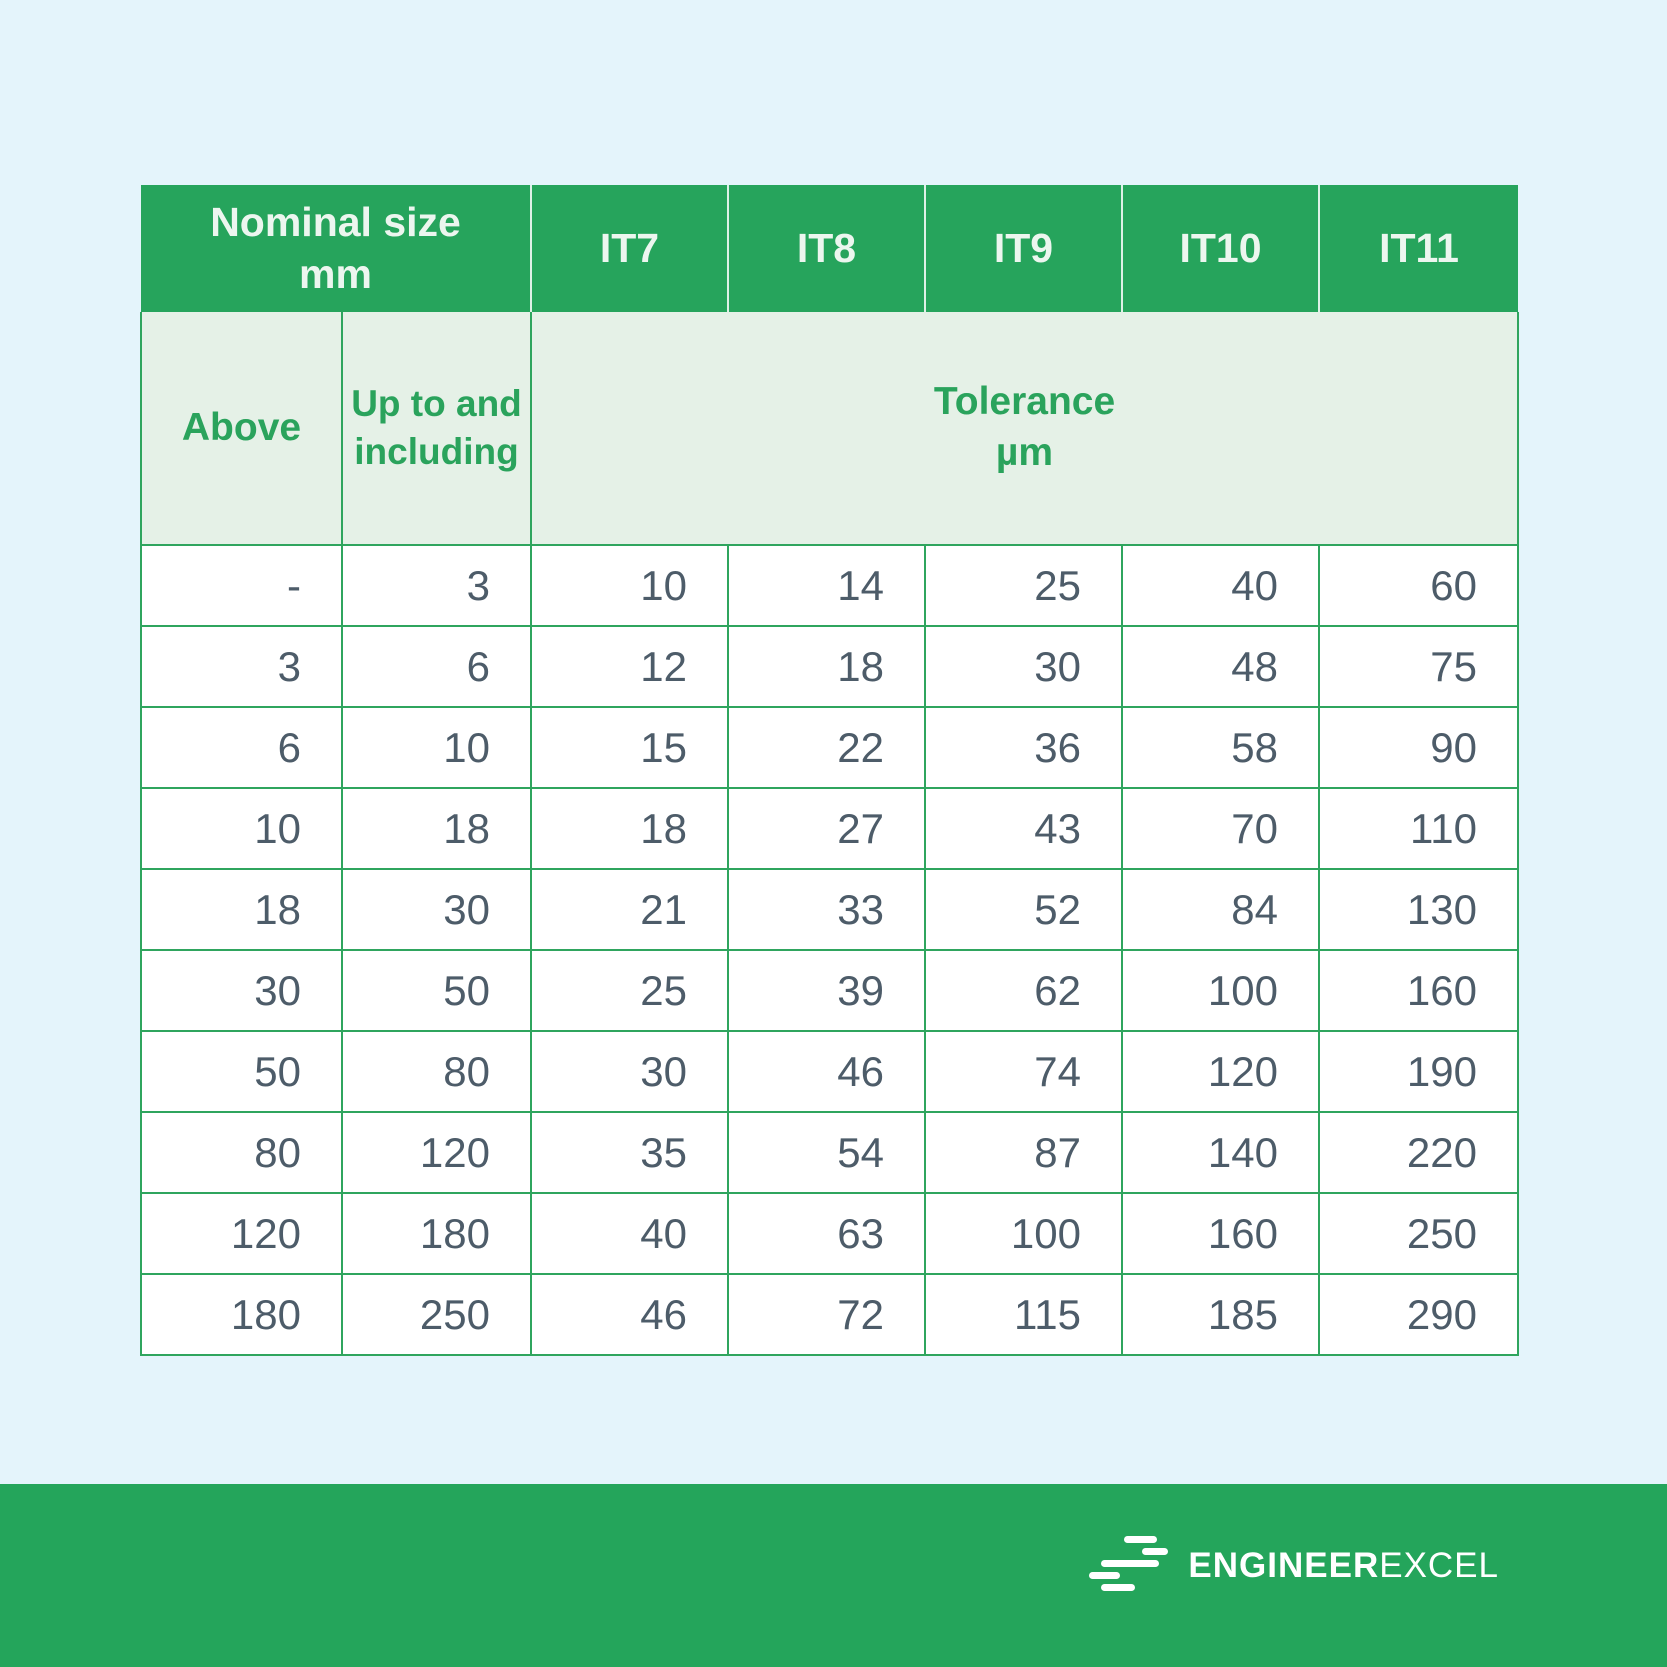  I want to click on table-row: 50 80 30 46 74 120 190, so click(829, 1071).